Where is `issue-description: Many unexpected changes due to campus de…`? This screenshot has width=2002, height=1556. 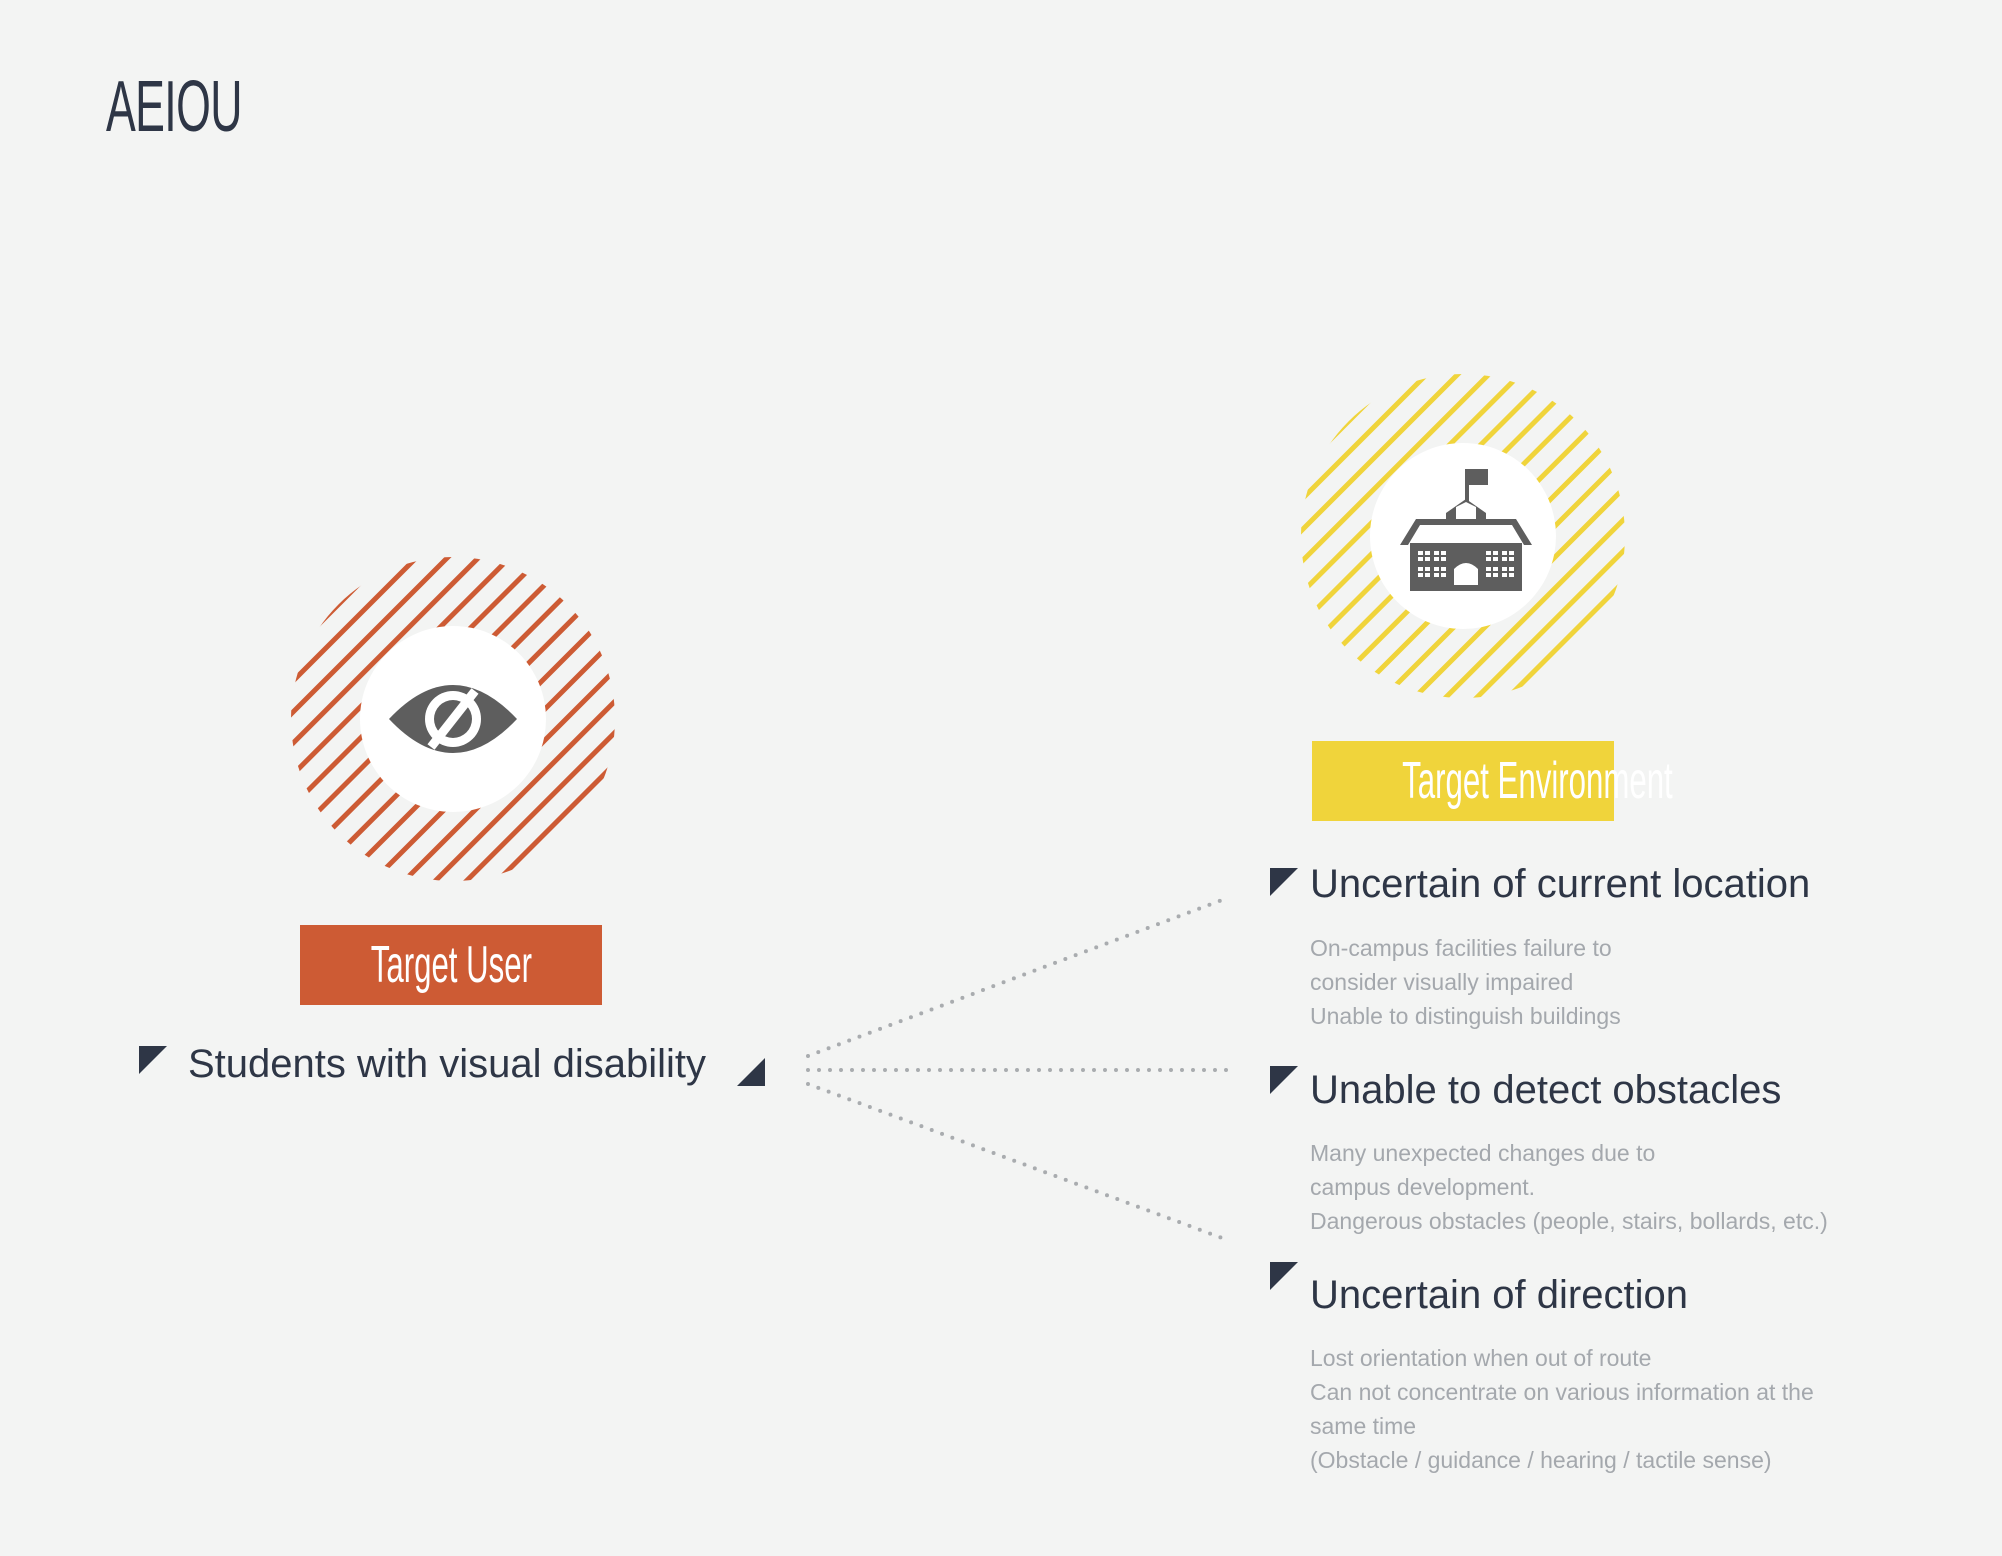
issue-description: Many unexpected changes due to campus de… is located at coordinates (1569, 1187).